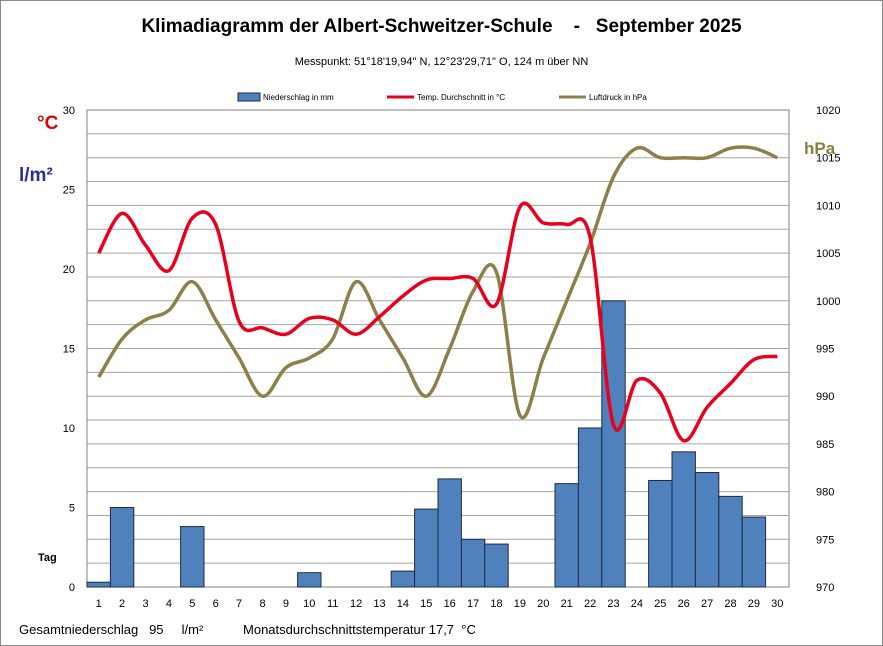 The height and width of the screenshot is (646, 883). What do you see at coordinates (36, 175) in the screenshot?
I see `precip-axis-unit: l/m²` at bounding box center [36, 175].